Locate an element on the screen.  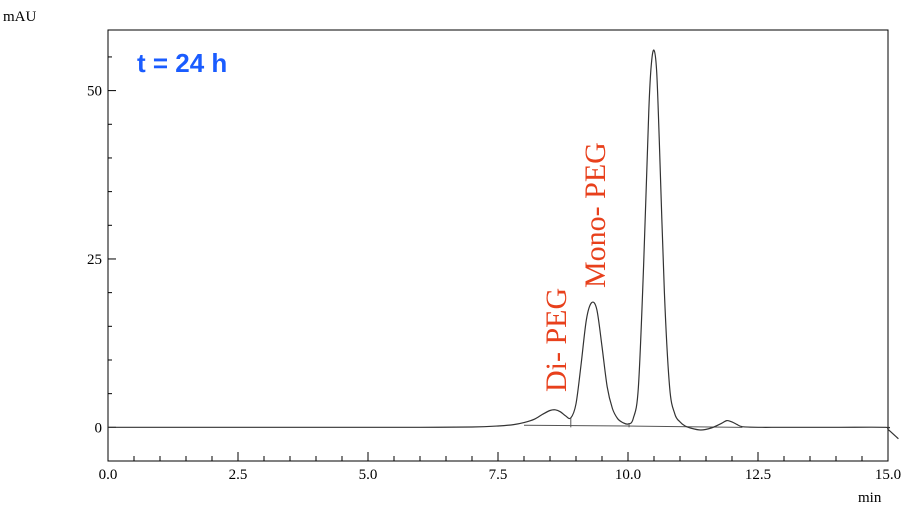
mono-peg-label: Mono- PEG is located at coordinates (595, 215).